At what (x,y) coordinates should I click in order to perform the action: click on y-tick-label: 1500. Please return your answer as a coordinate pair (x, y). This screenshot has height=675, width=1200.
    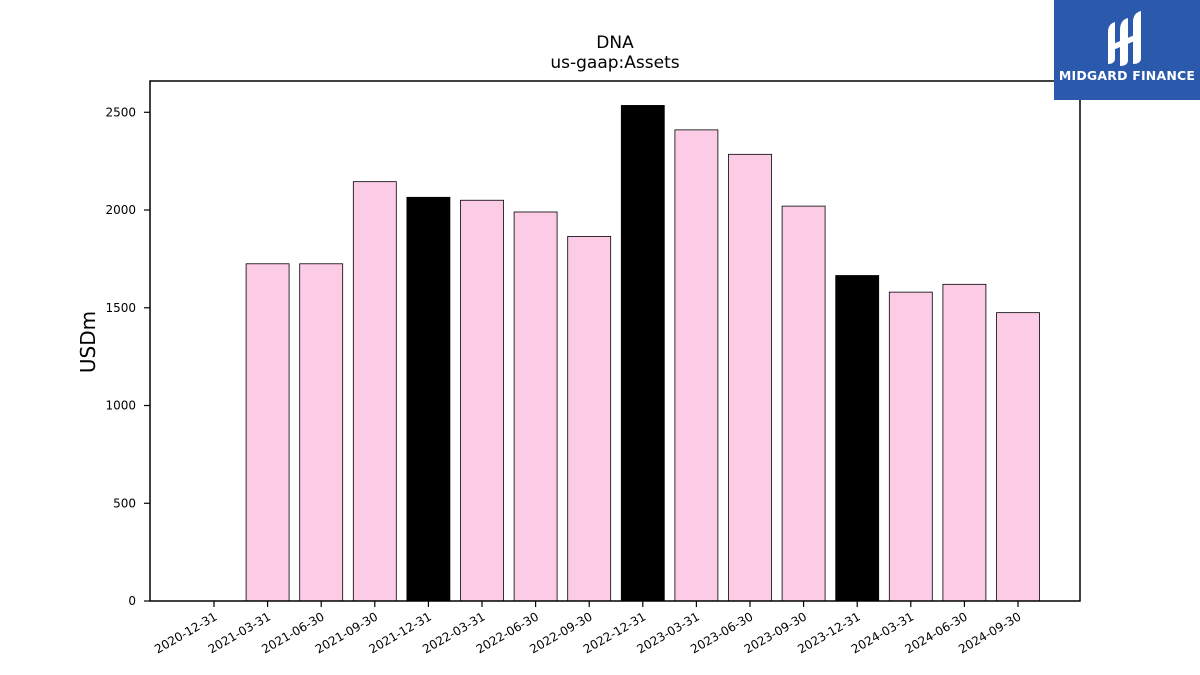
    Looking at the image, I should click on (120, 308).